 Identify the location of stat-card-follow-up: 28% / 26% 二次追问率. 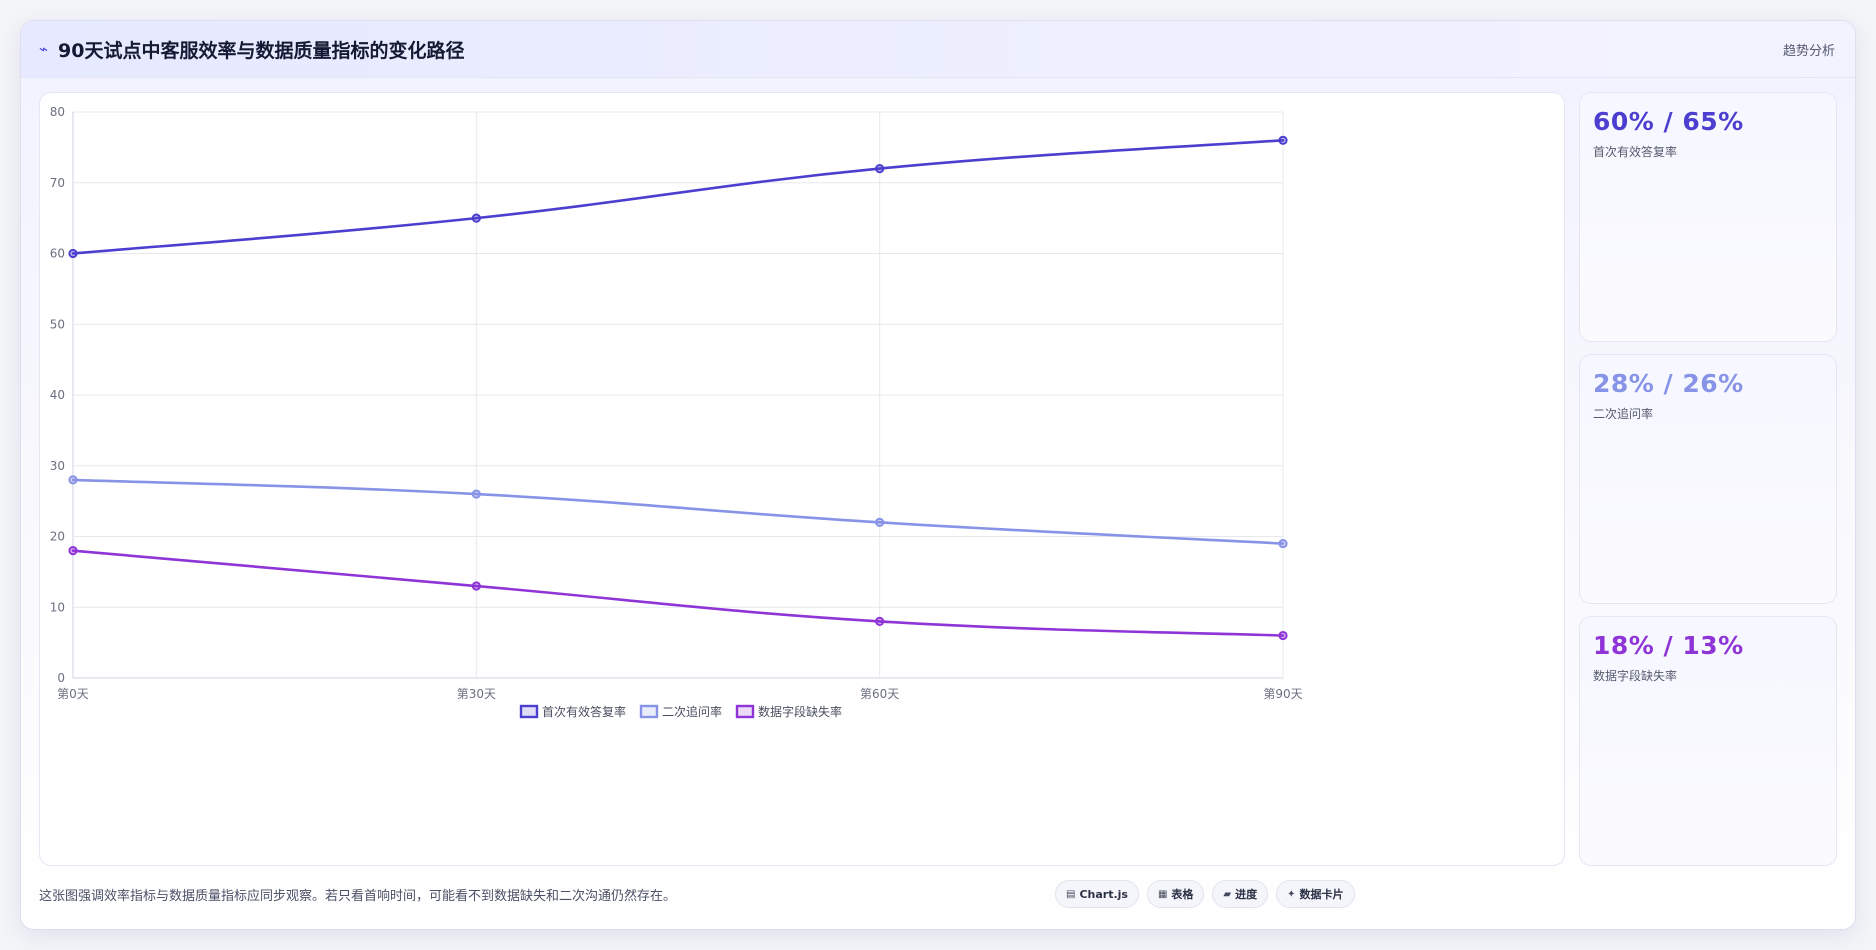
(1708, 479).